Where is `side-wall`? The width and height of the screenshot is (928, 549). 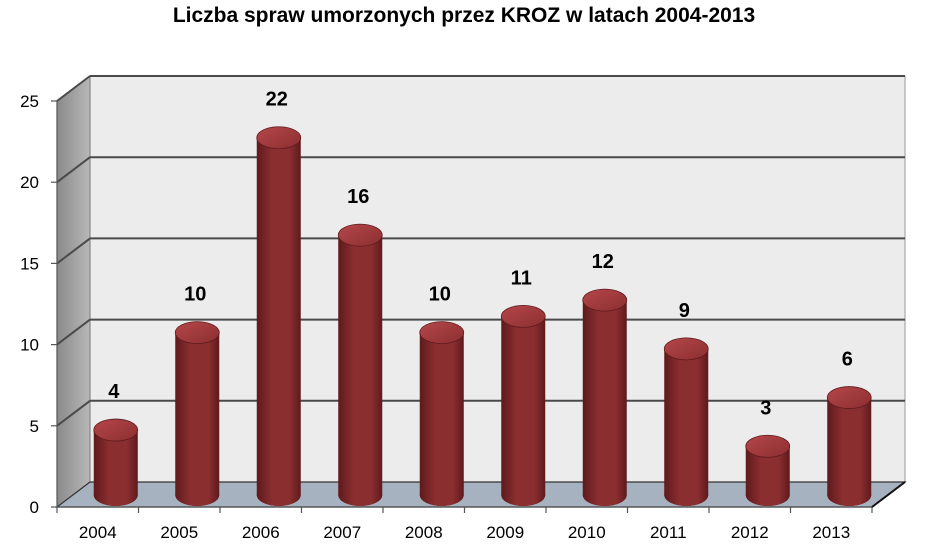
side-wall is located at coordinates (73, 291).